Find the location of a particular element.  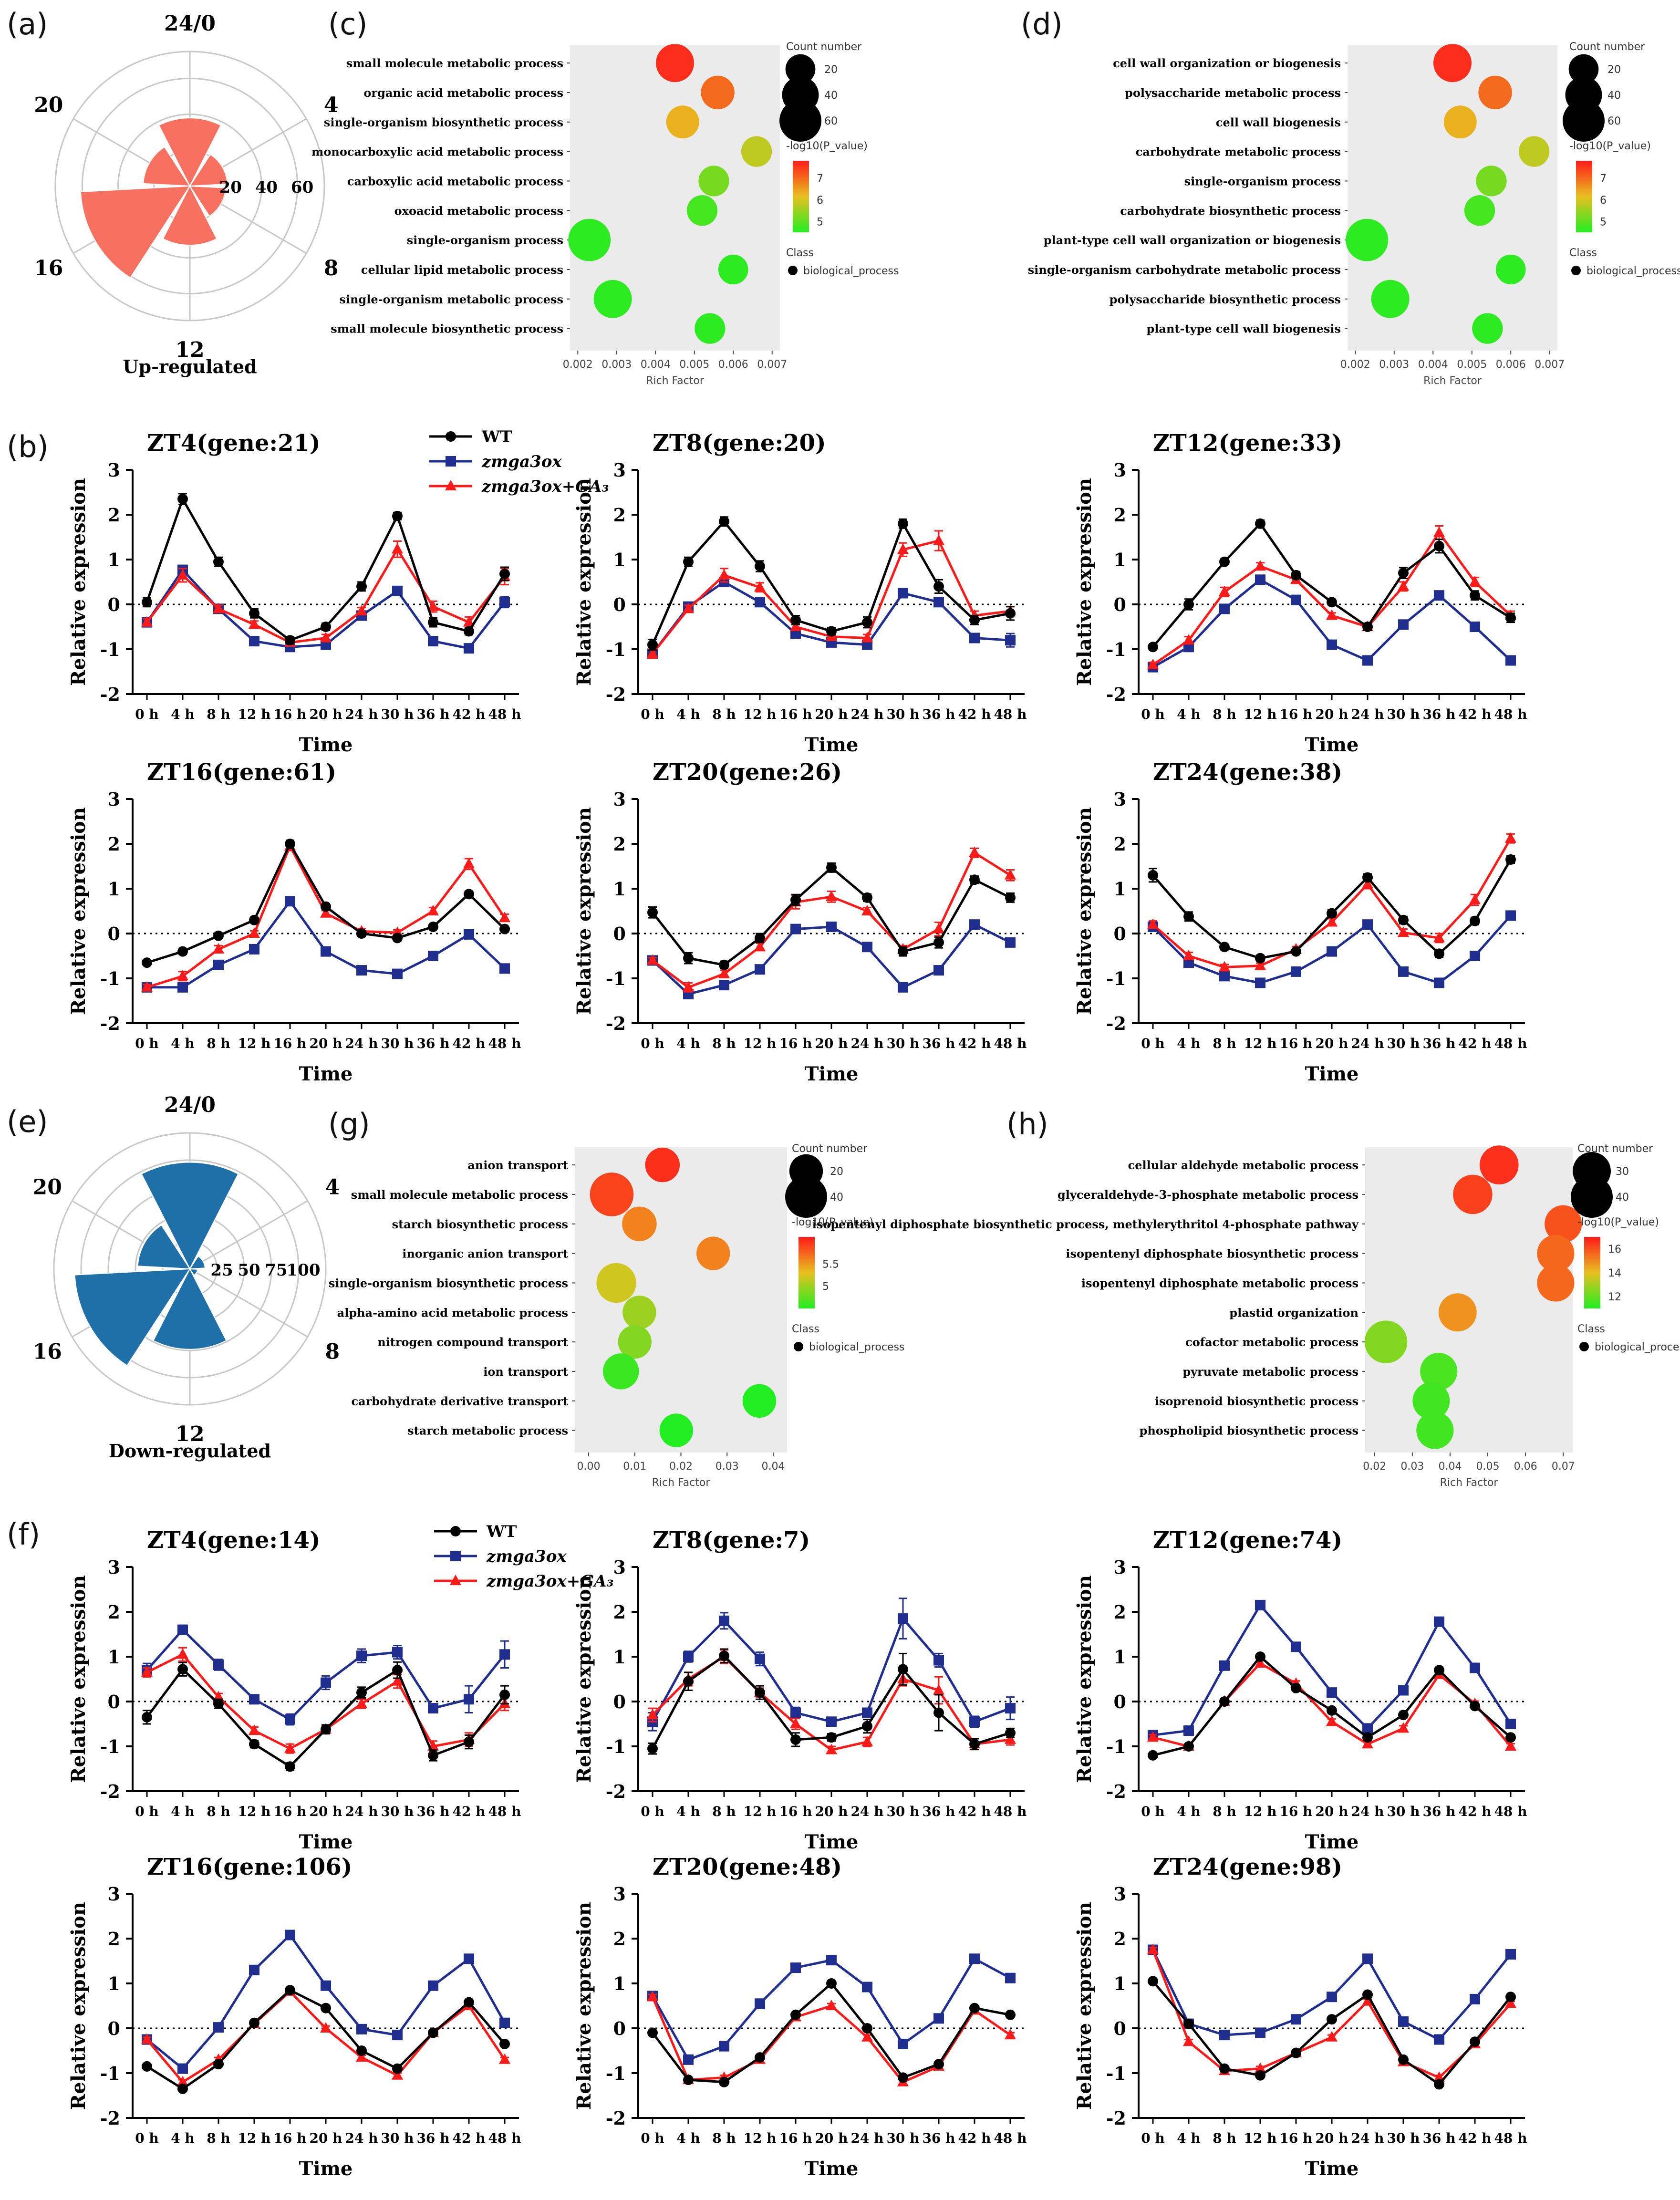

legend-class-item: biological_process is located at coordinates (856, 1347).